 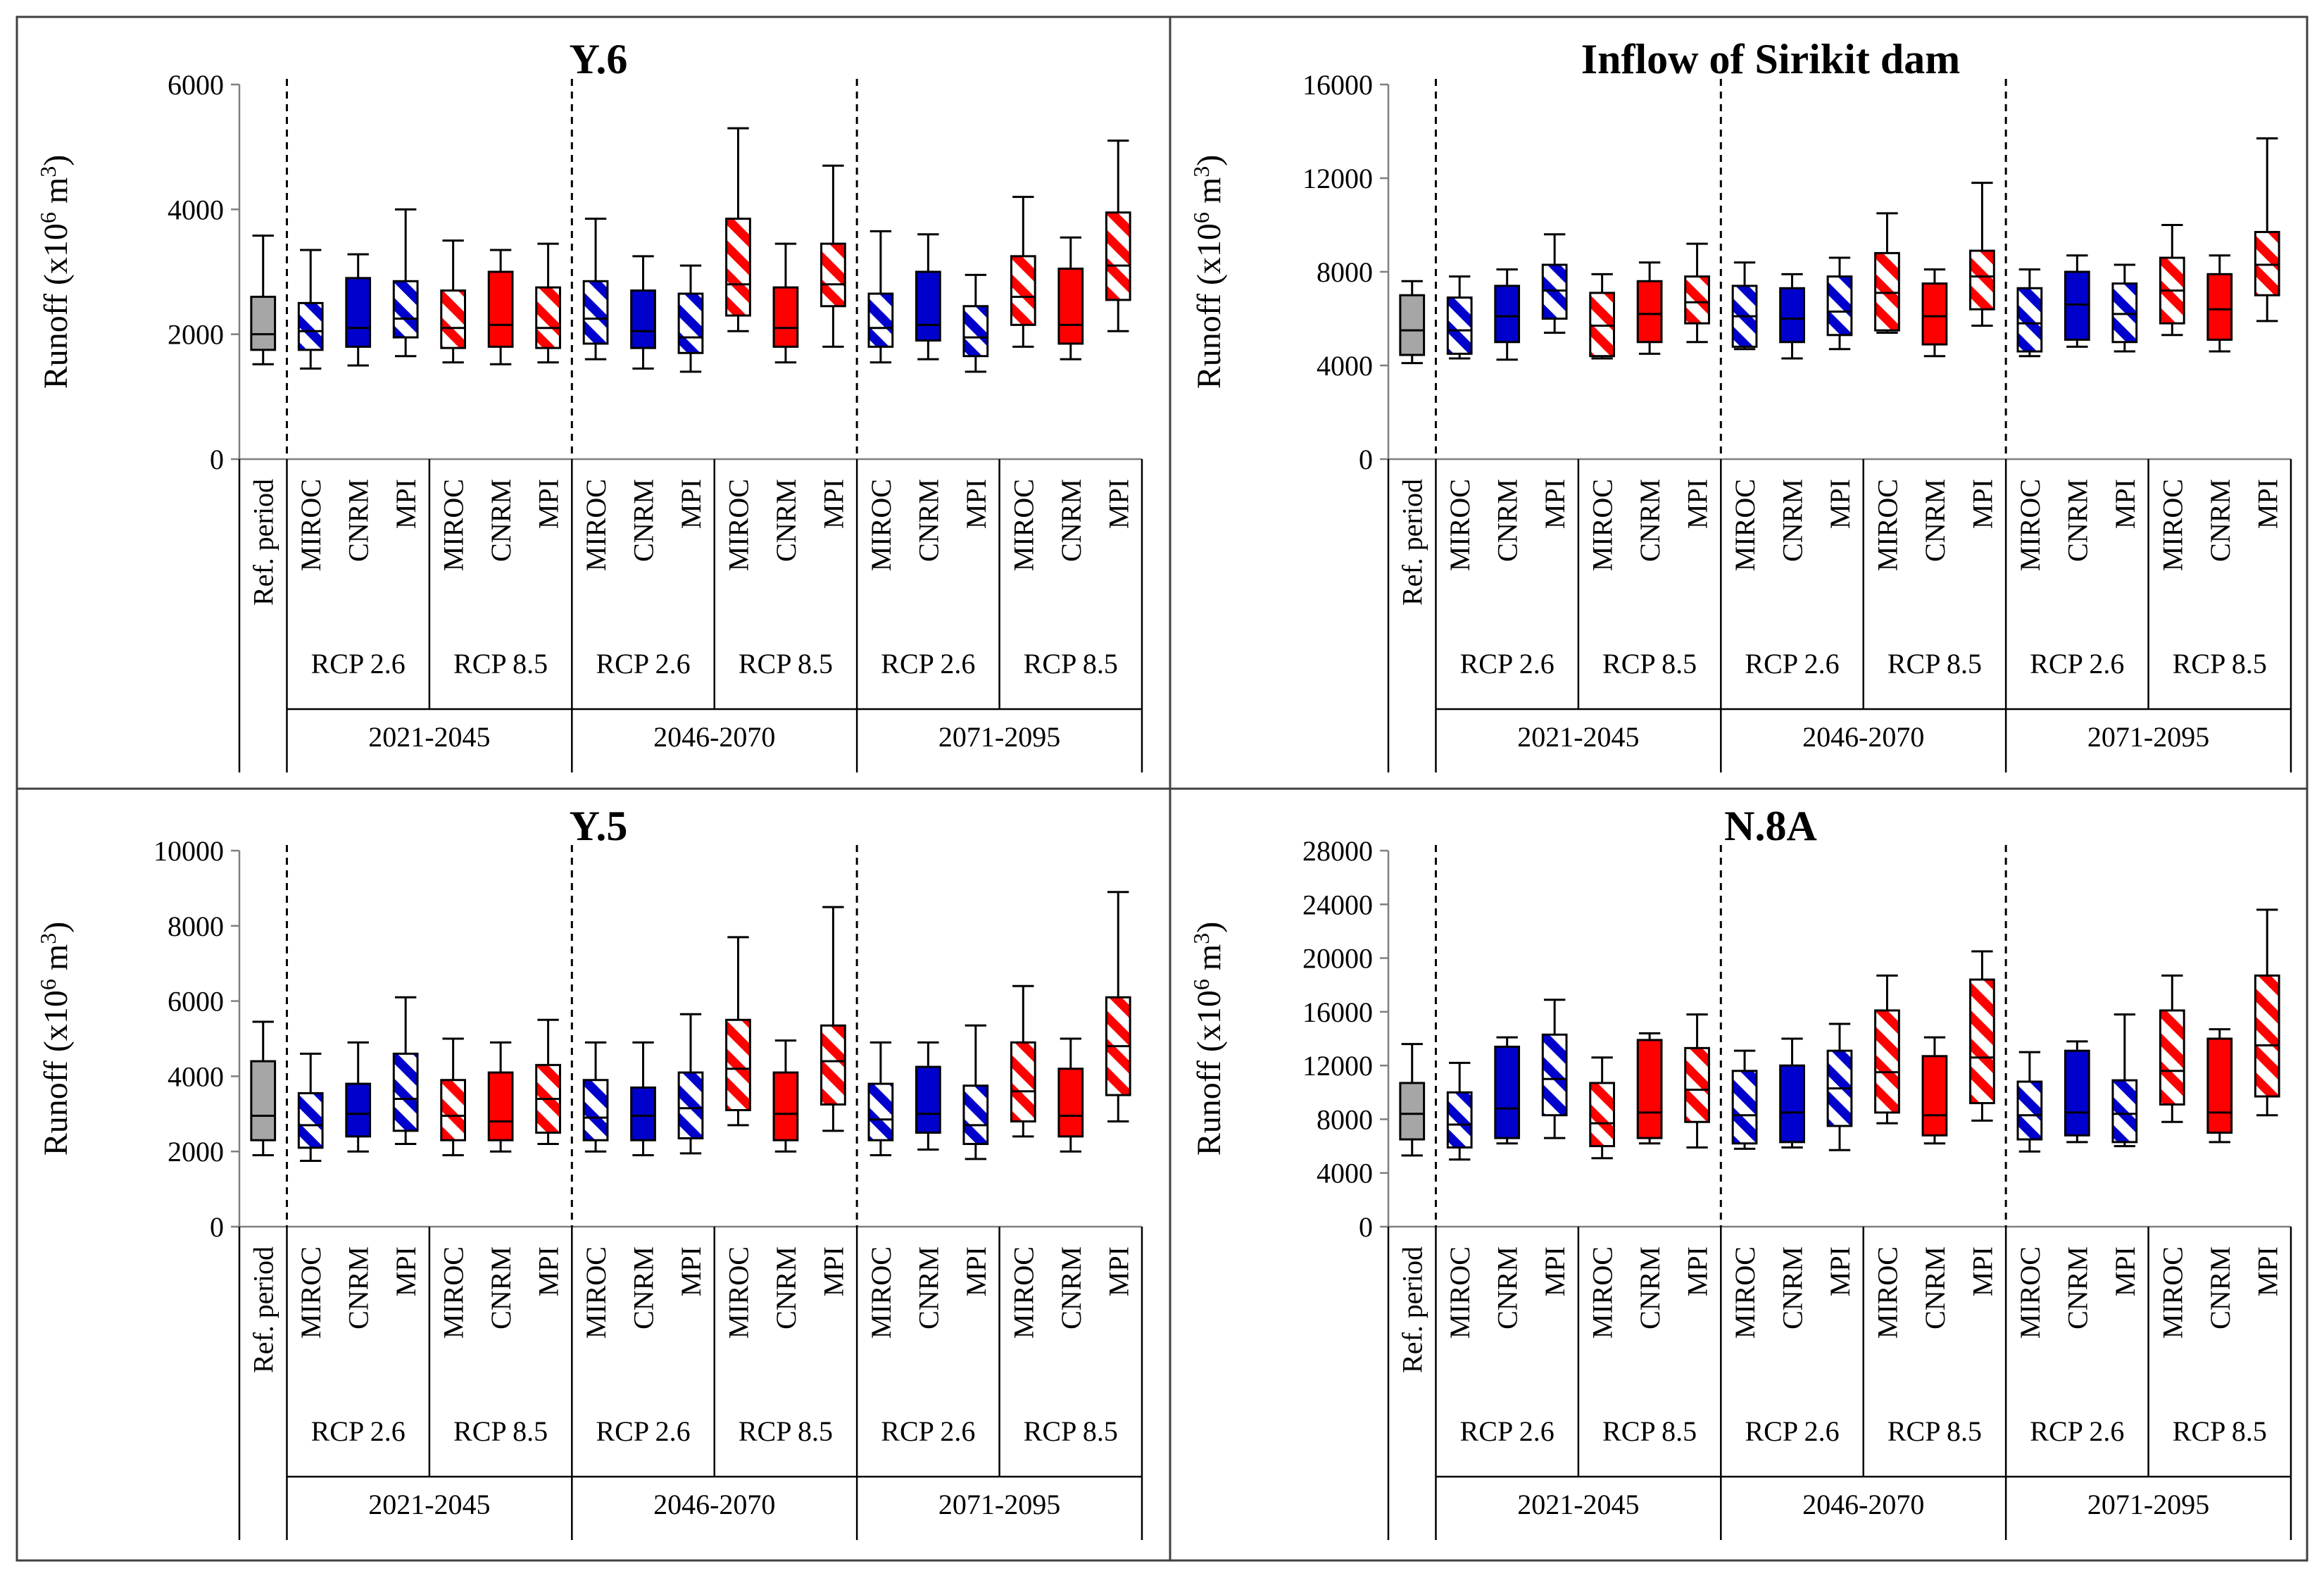 What do you see at coordinates (1578, 1504) in the screenshot?
I see `period-label: 2021-2045` at bounding box center [1578, 1504].